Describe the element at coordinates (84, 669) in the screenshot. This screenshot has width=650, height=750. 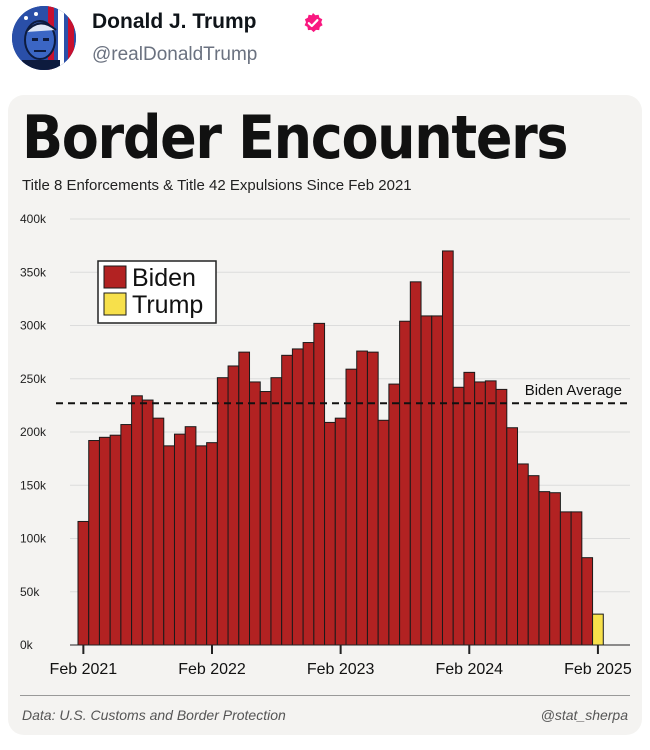
I see `x-tick-label: Feb 2021` at that location.